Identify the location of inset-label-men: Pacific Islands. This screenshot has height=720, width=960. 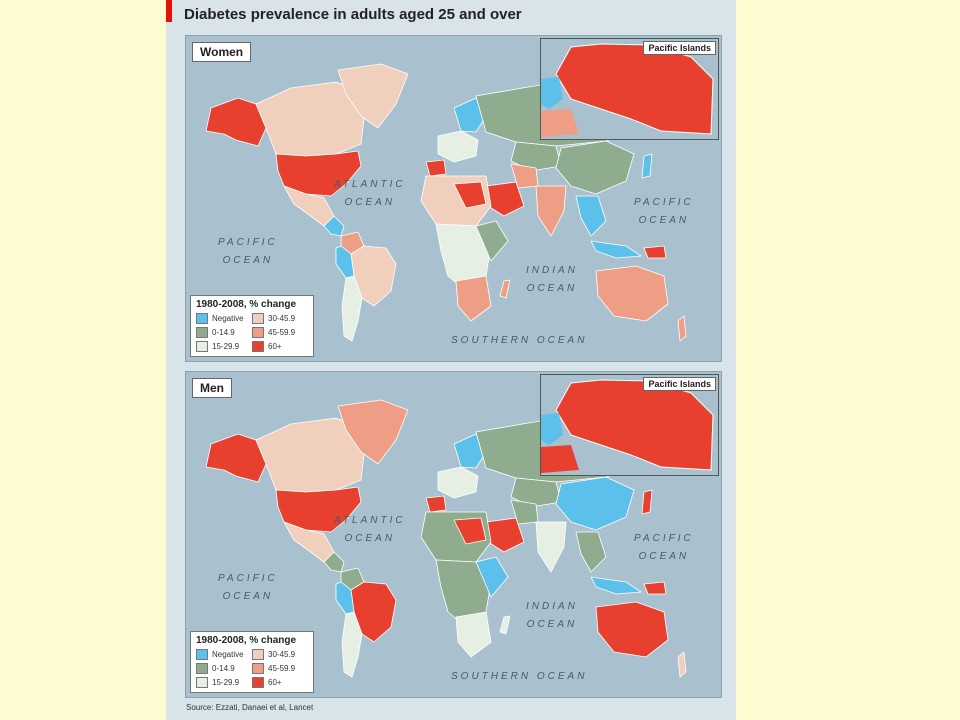
(679, 384).